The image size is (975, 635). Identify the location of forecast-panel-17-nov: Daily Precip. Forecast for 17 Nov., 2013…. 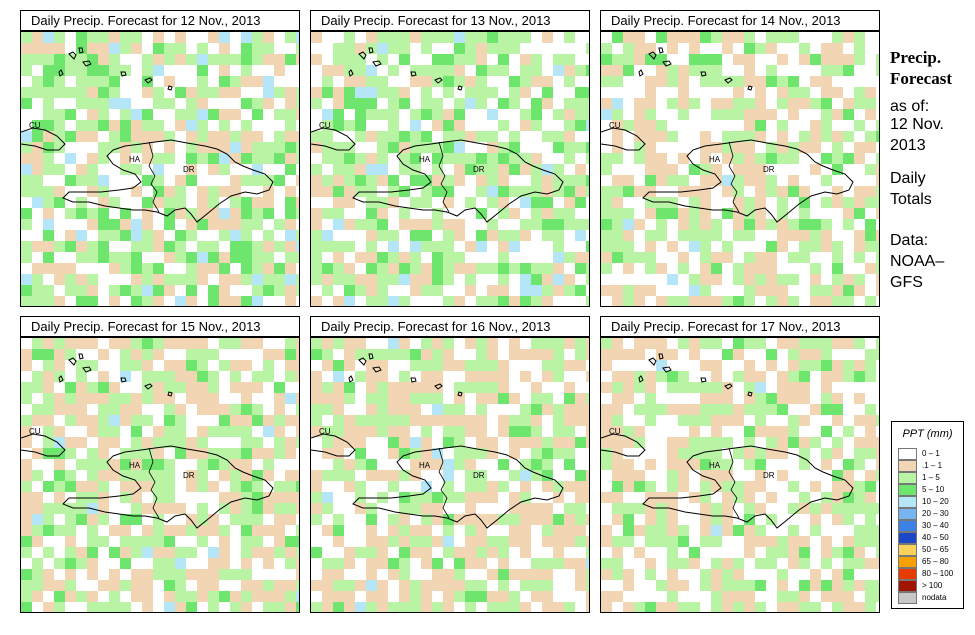
(740, 464).